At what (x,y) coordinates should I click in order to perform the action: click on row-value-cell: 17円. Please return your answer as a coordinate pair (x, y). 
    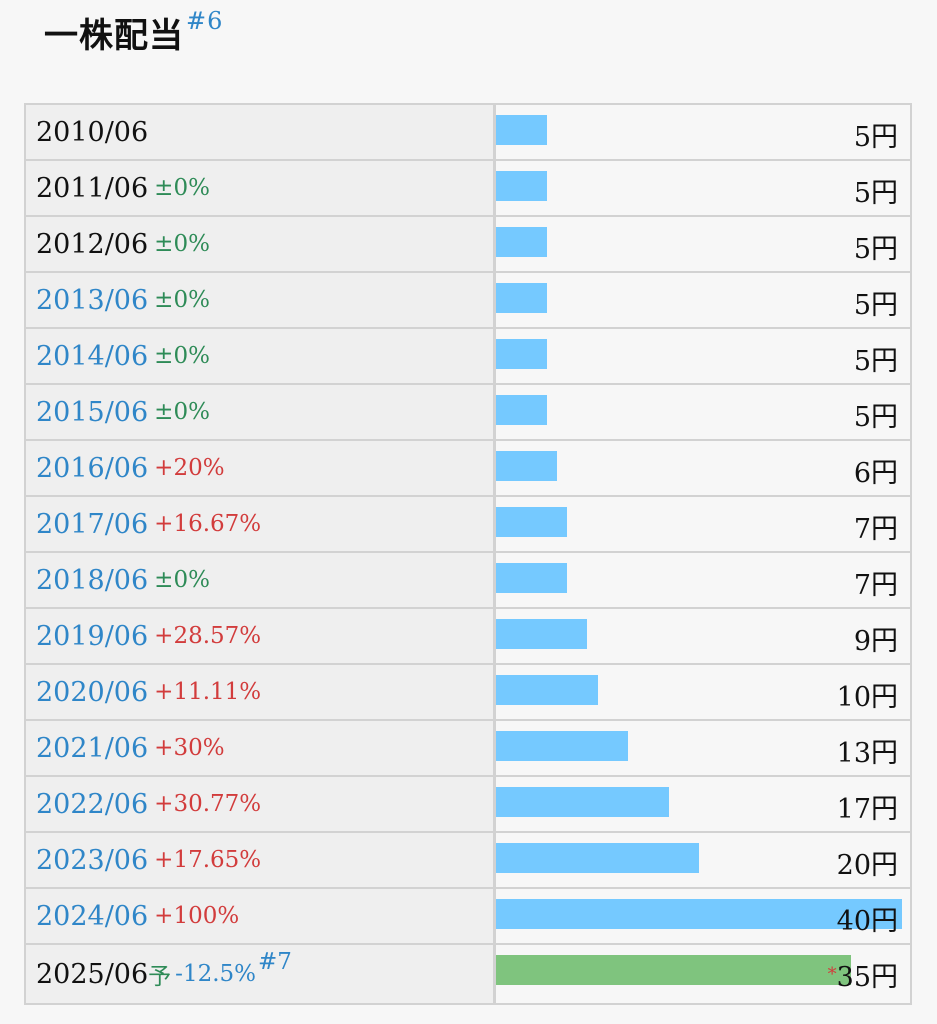
    Looking at the image, I should click on (703, 804).